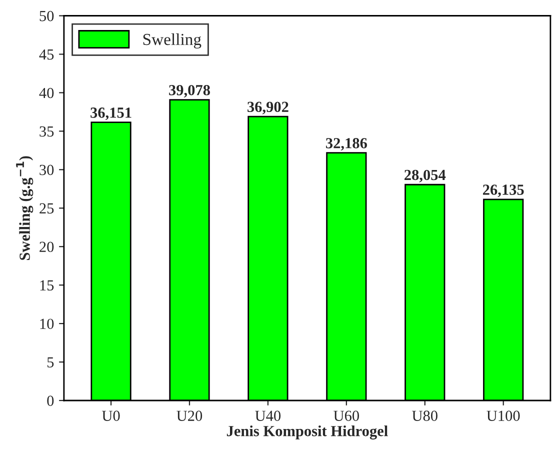  What do you see at coordinates (50, 362) in the screenshot?
I see `y-tick-label: 5` at bounding box center [50, 362].